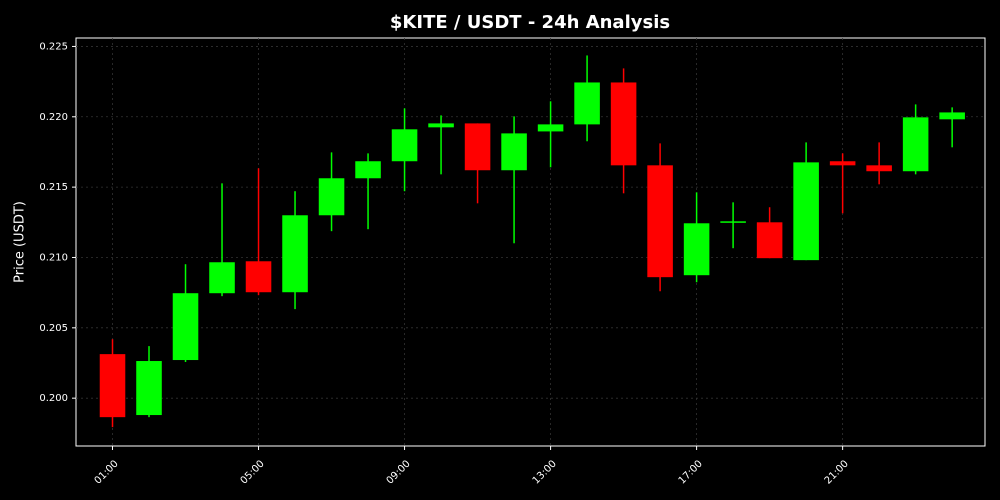  Describe the element at coordinates (399, 472) in the screenshot. I see `x-tick-label: 09:00` at that location.